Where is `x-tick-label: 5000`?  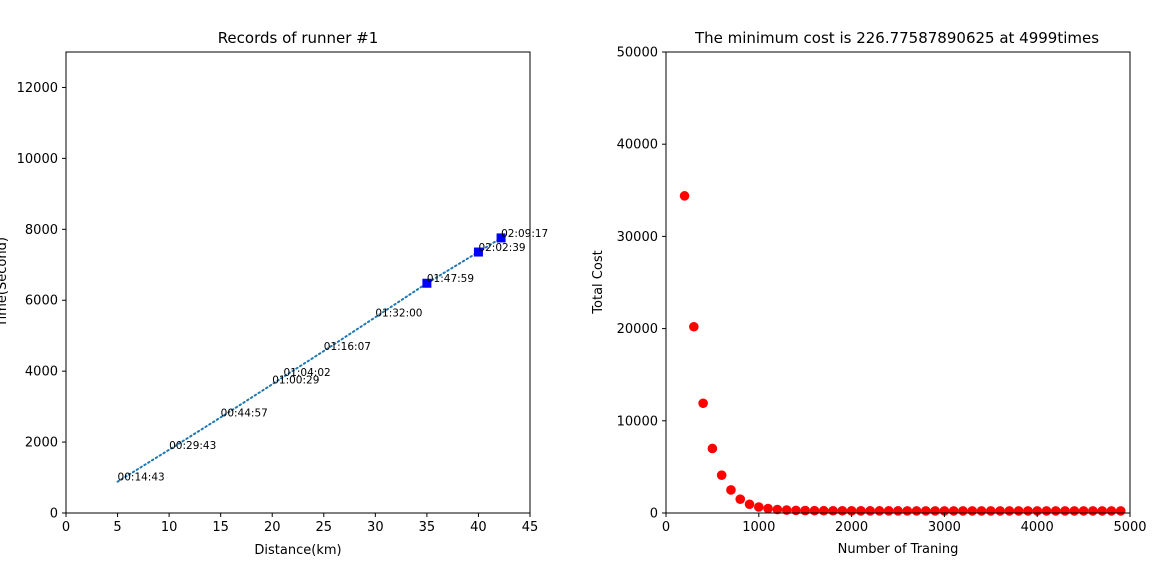 x-tick-label: 5000 is located at coordinates (1129, 527).